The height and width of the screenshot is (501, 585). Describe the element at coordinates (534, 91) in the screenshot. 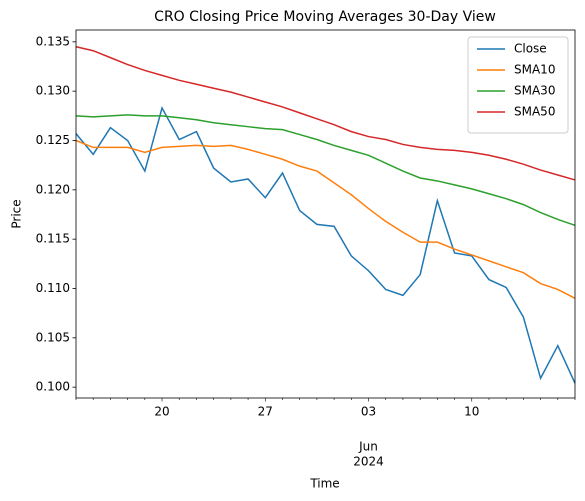

I see `legend-label: SMA30` at that location.